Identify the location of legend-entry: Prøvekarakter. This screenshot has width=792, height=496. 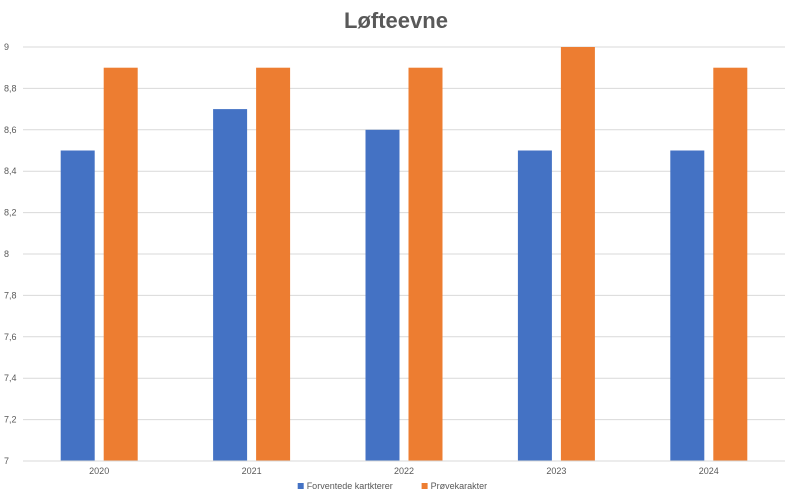
(454, 486).